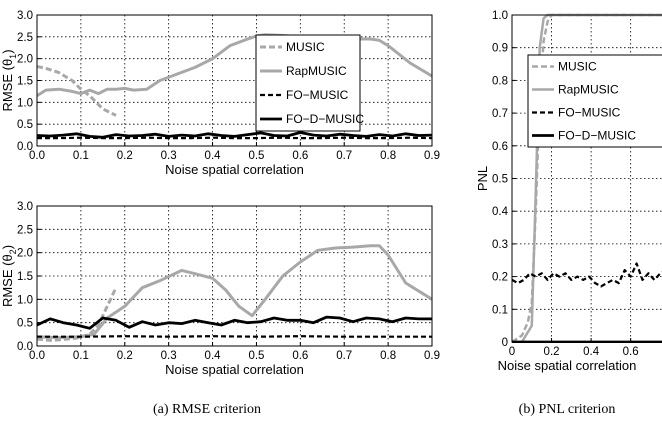  Describe the element at coordinates (500, 49) in the screenshot. I see `y-tick-label: 0.9` at that location.